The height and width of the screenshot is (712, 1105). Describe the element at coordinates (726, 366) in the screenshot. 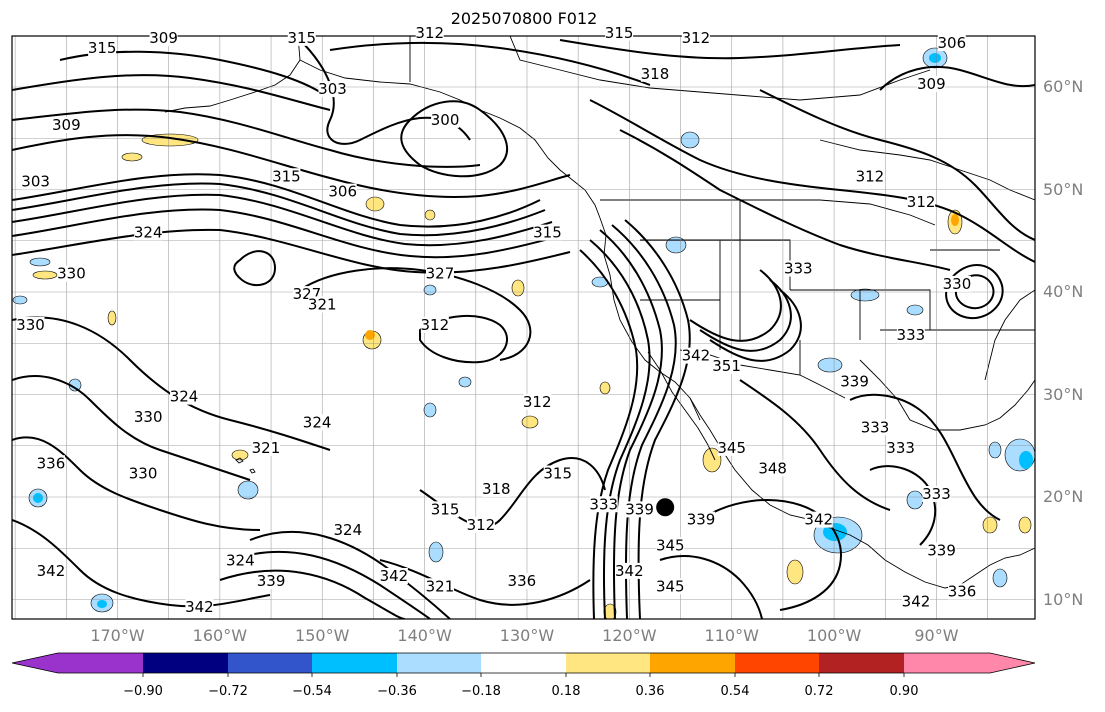

I see `contour-label: 351` at that location.